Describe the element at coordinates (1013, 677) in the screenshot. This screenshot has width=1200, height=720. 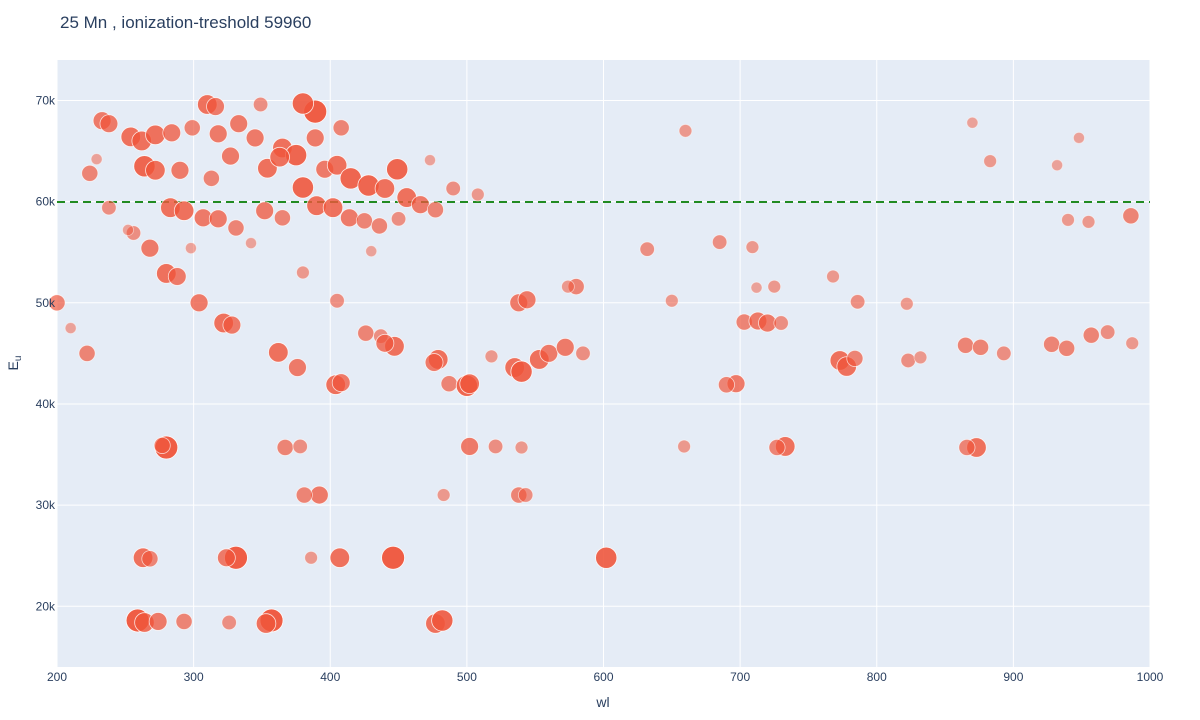
I see `x-tick-label: 900` at that location.